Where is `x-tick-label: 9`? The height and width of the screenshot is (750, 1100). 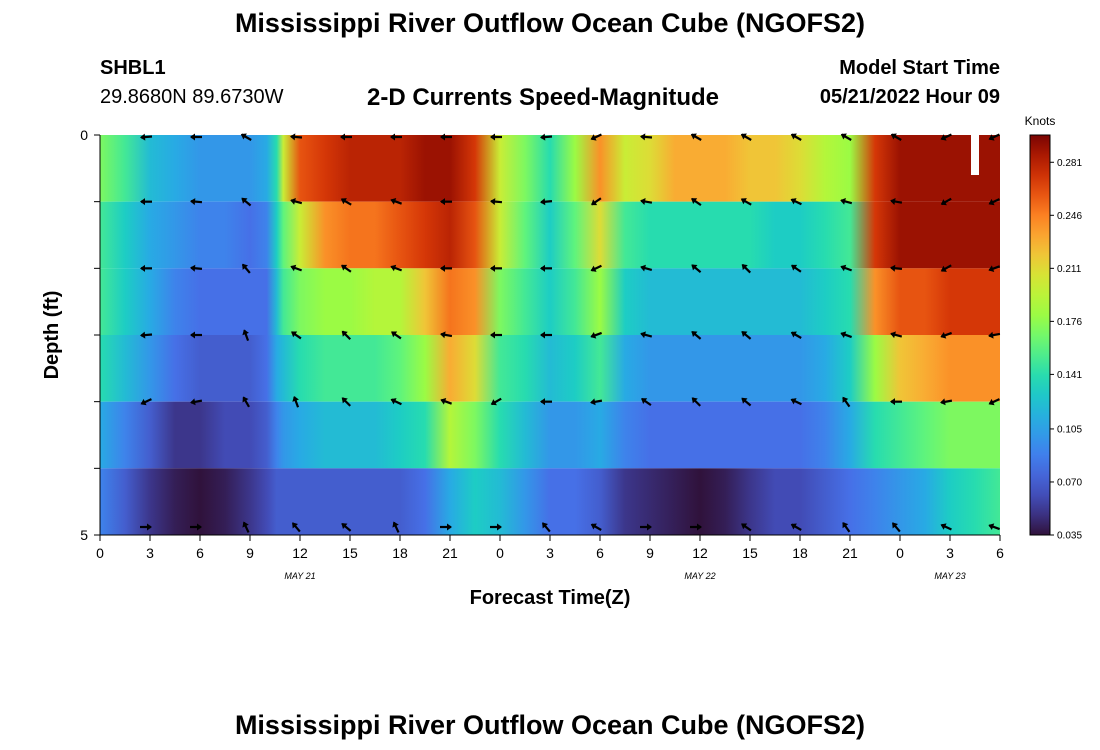 x-tick-label: 9 is located at coordinates (650, 553).